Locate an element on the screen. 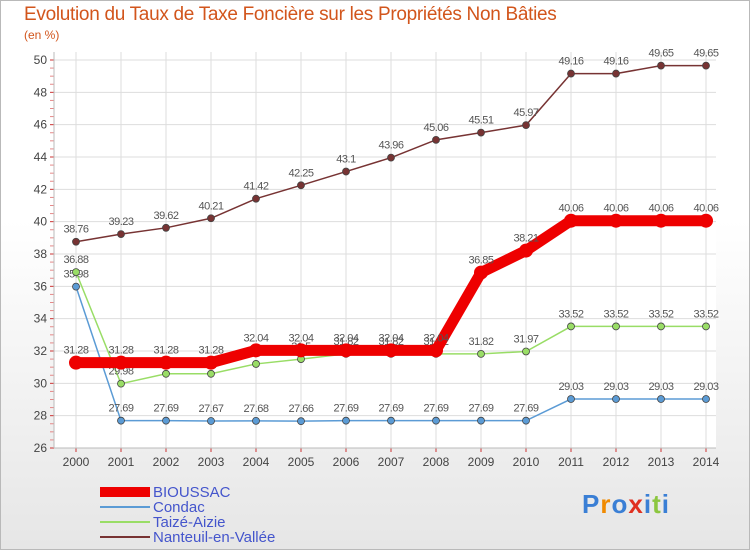  brand-logo-letter: t is located at coordinates (657, 504).